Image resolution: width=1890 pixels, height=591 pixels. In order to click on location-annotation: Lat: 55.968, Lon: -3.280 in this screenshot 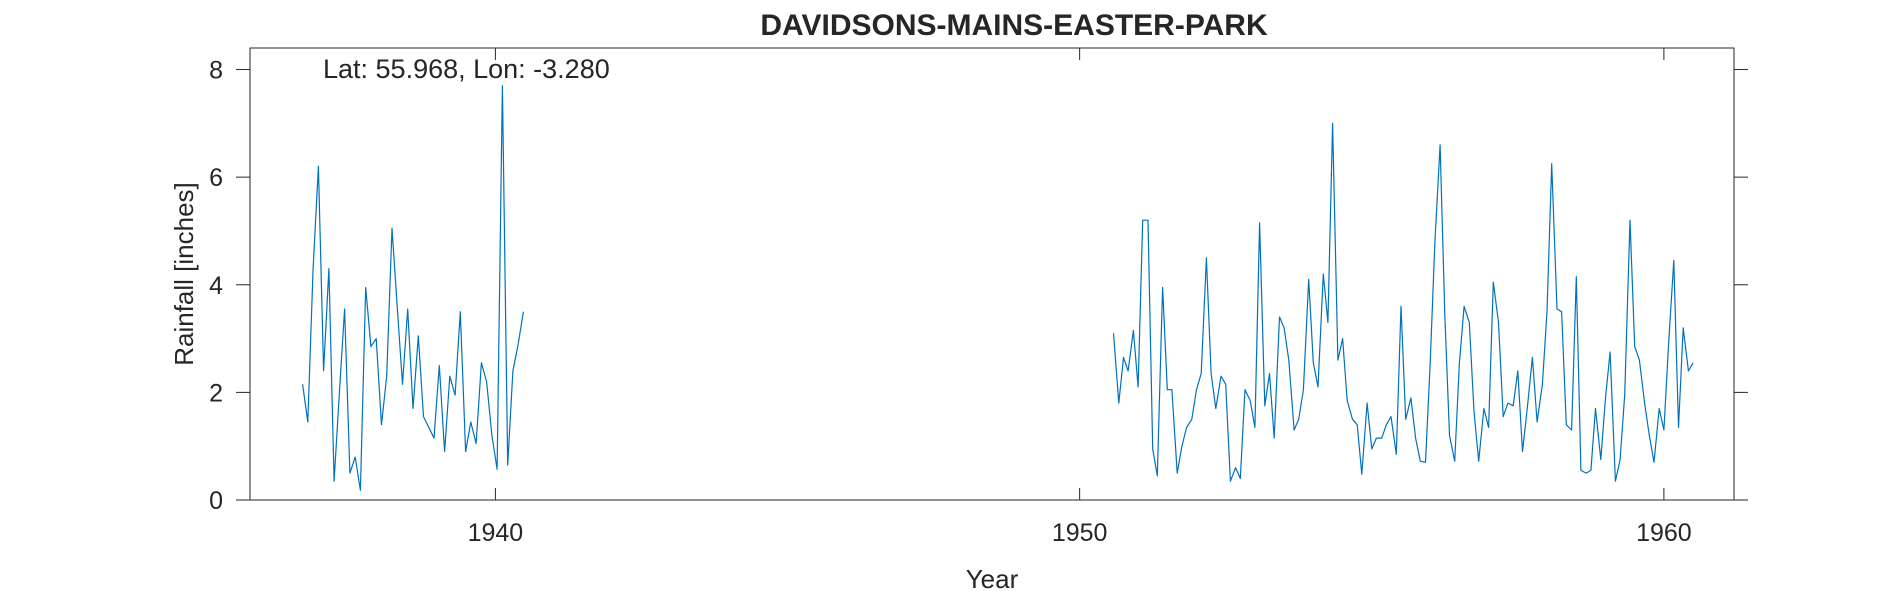, I will do `click(466, 69)`.